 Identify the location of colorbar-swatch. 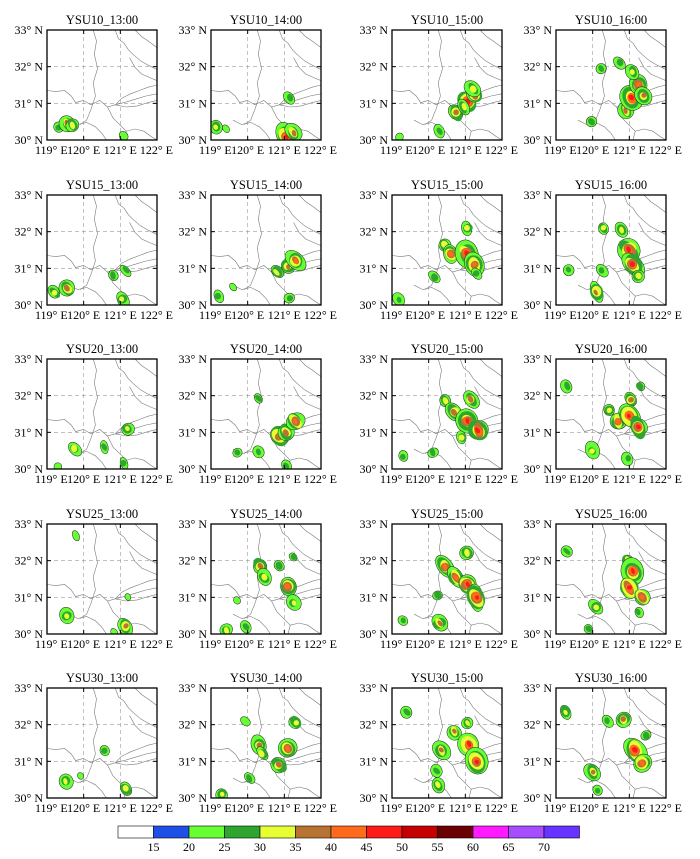
(277, 832).